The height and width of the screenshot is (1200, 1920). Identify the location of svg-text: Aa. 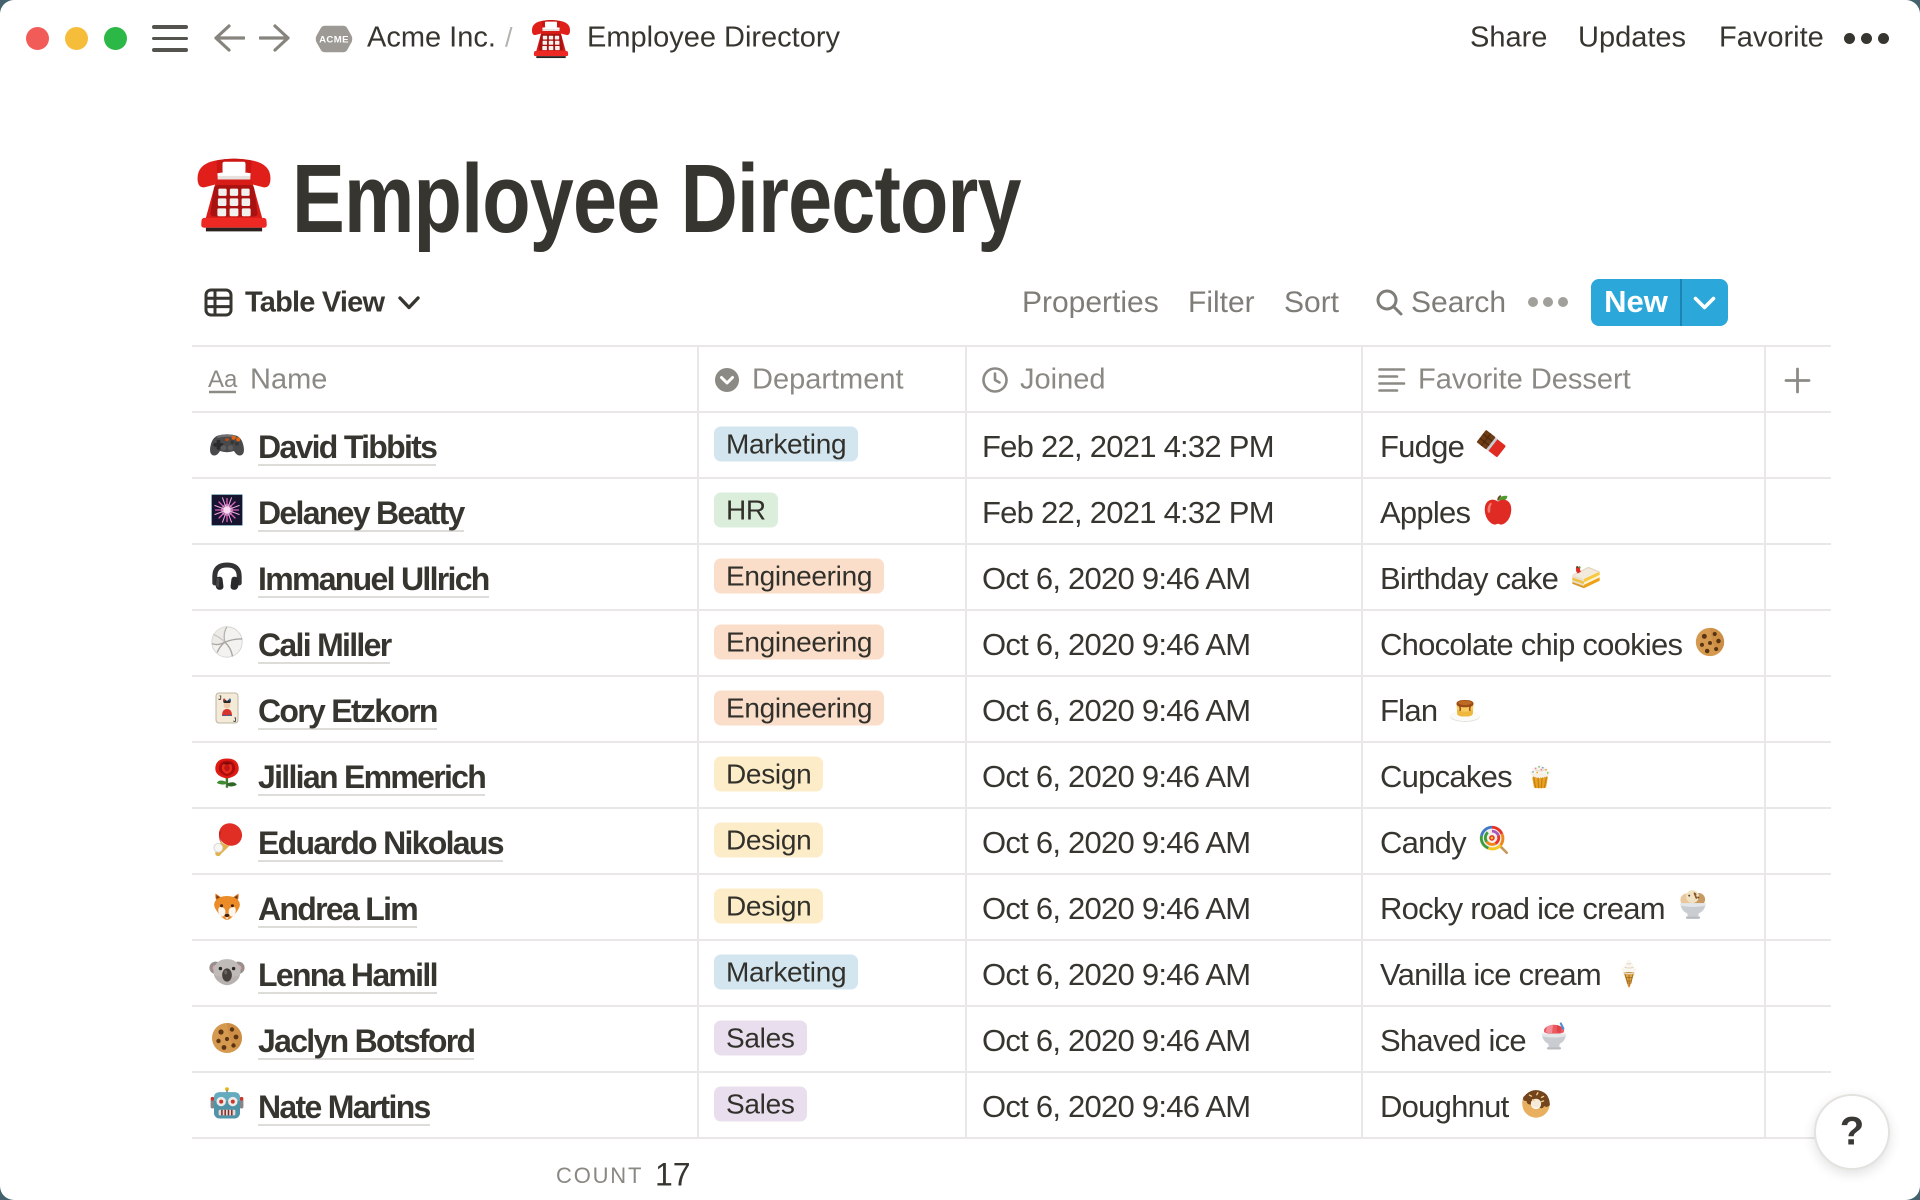
(223, 380).